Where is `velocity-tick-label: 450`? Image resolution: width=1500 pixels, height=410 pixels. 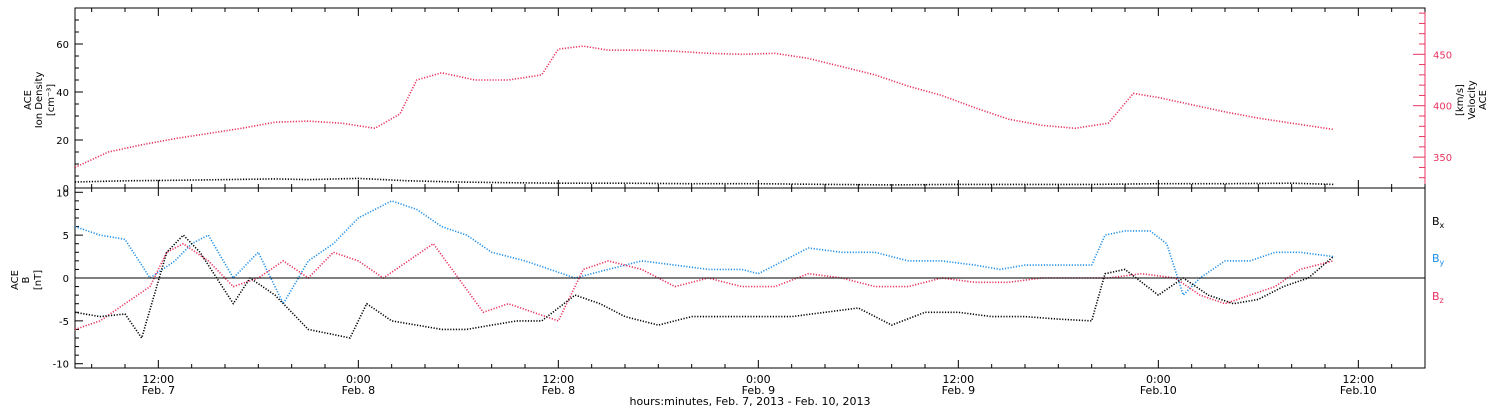
velocity-tick-label: 450 is located at coordinates (1442, 55).